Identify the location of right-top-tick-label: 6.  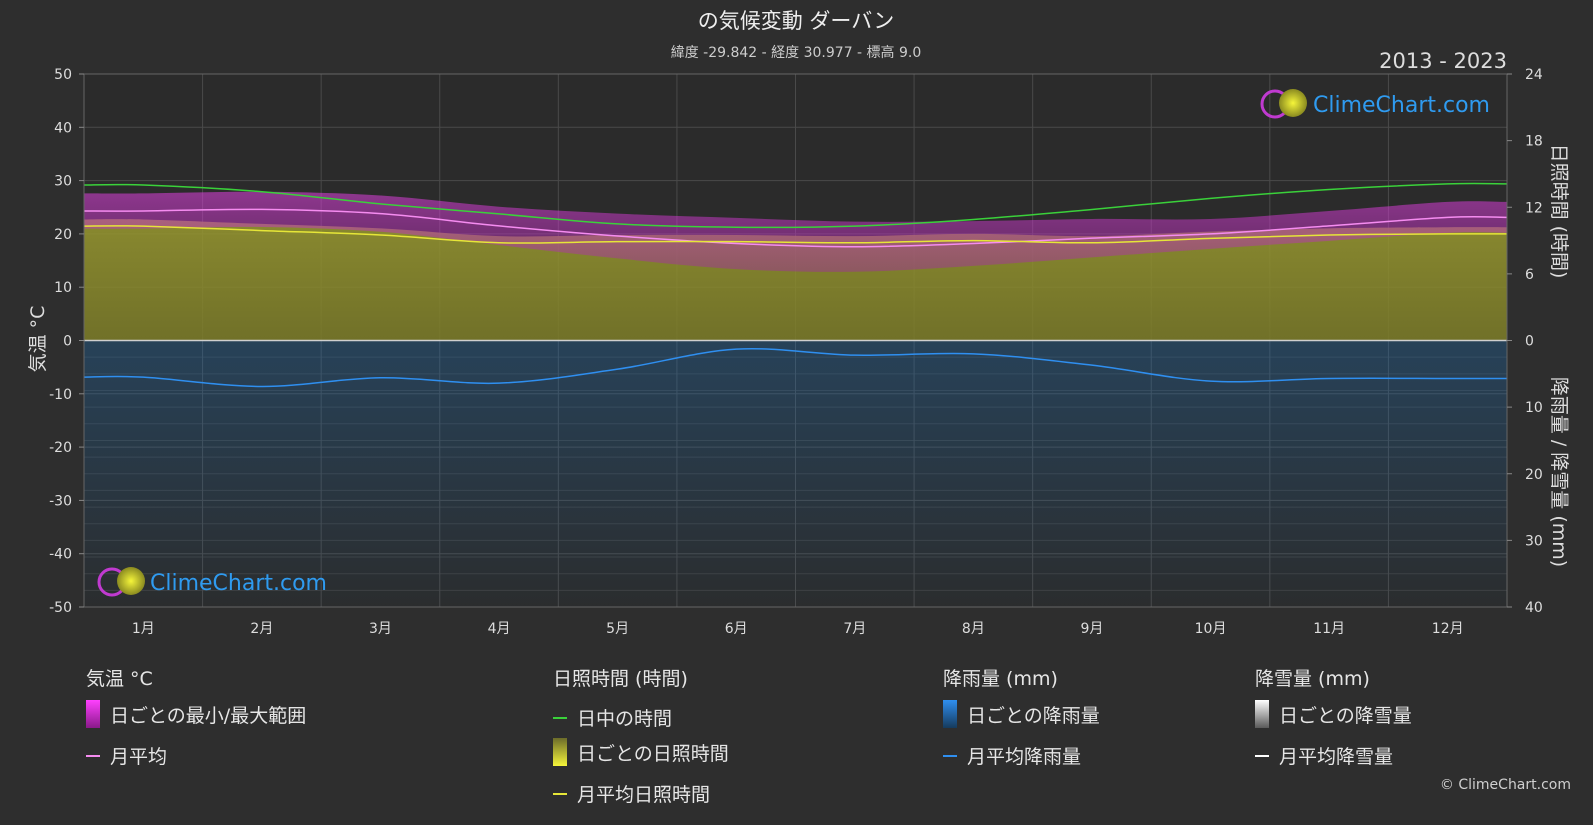
(1529, 275).